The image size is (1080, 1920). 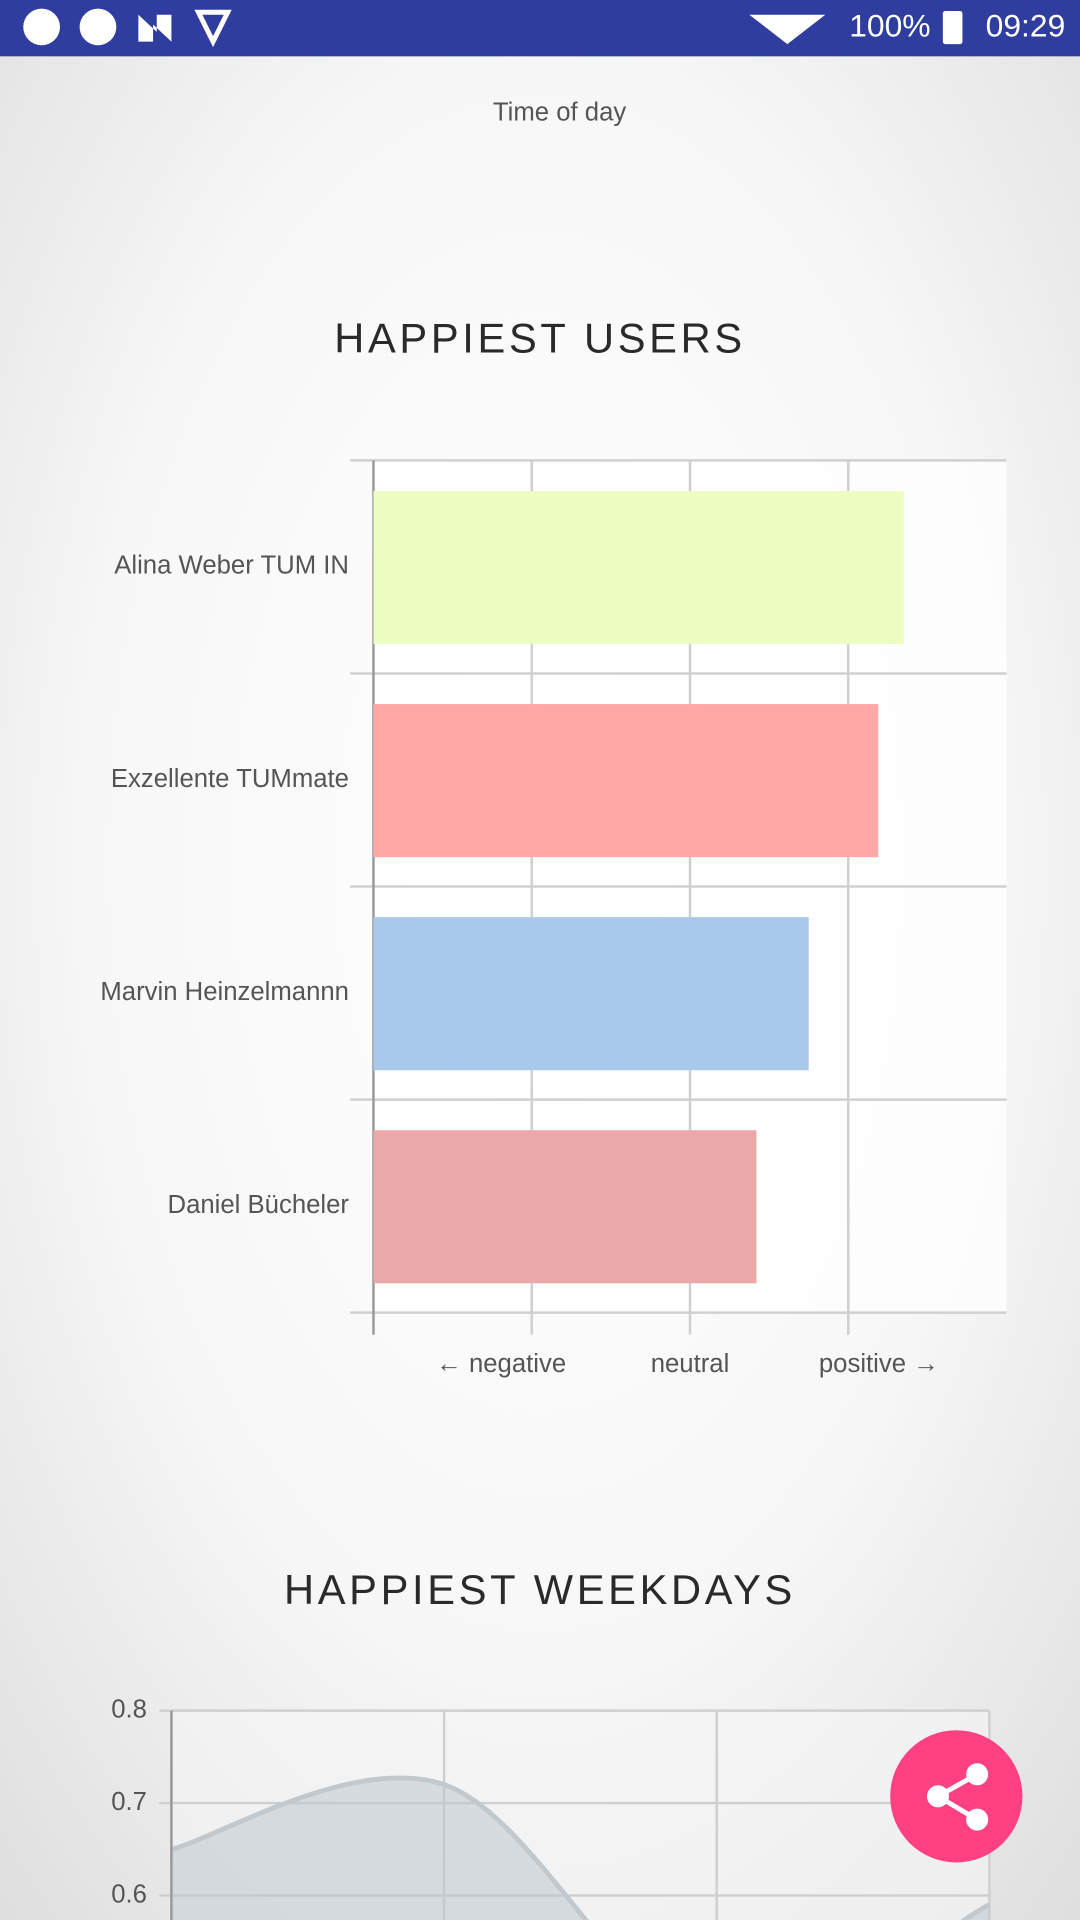 I want to click on area, so click(x=580, y=1848).